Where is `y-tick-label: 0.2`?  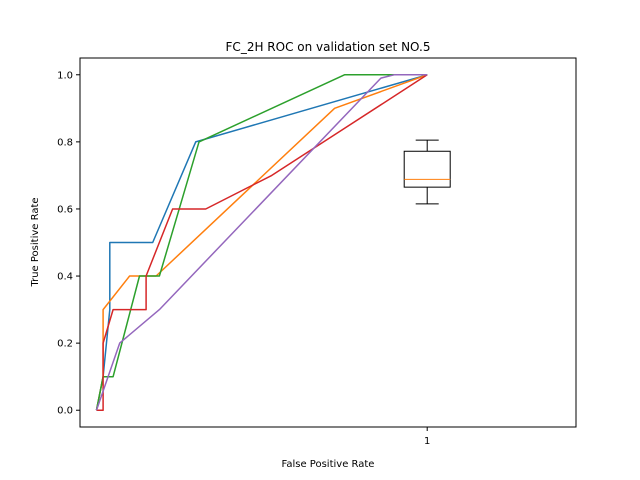
y-tick-label: 0.2 is located at coordinates (65, 344).